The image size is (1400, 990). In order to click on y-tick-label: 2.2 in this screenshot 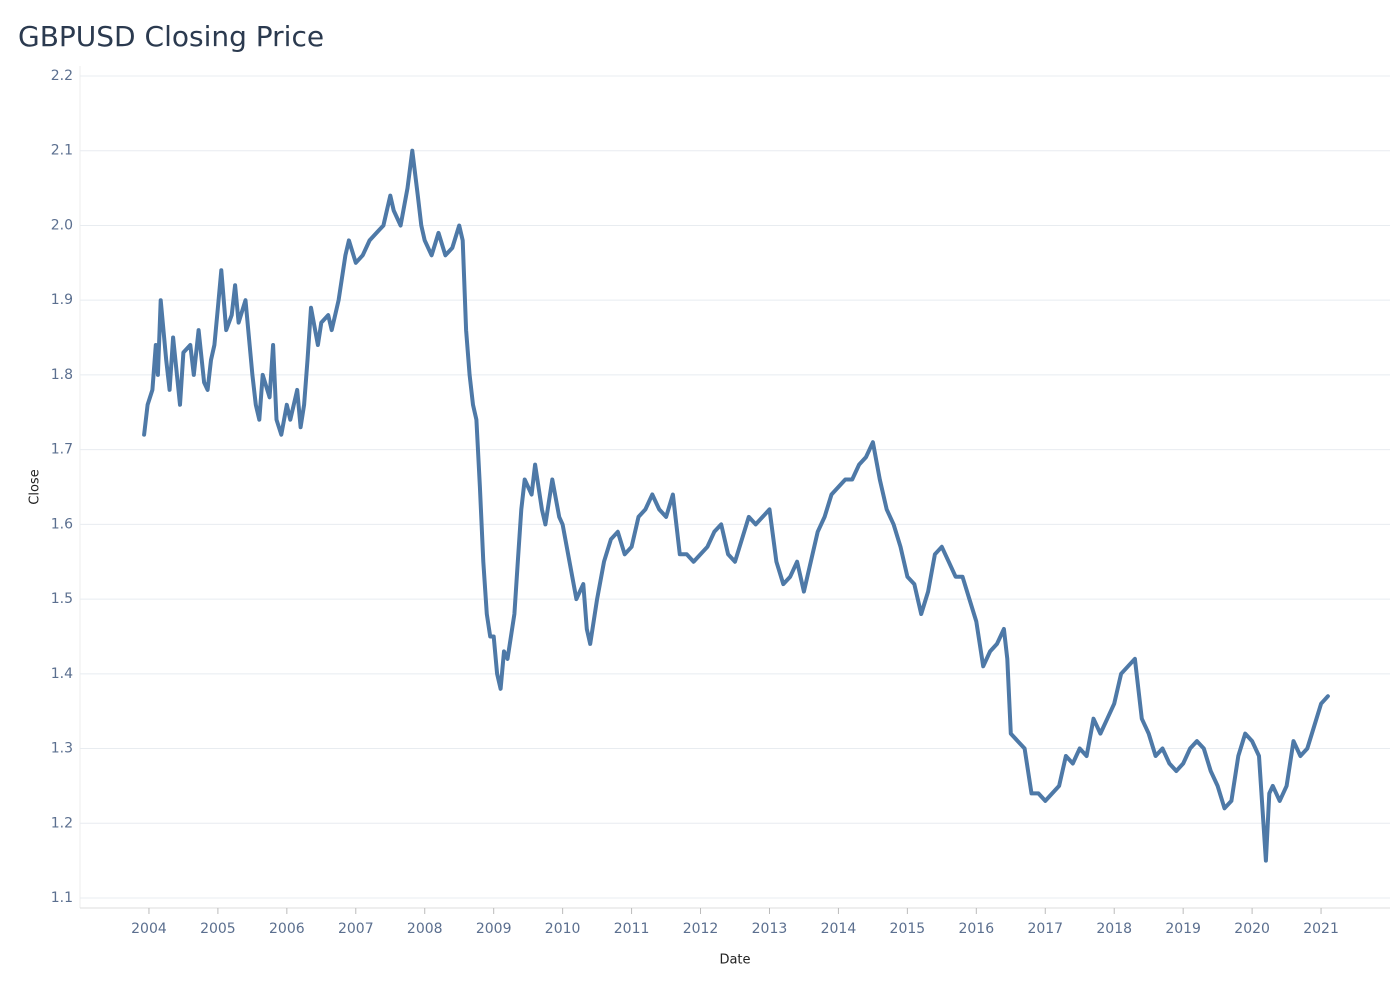, I will do `click(62, 76)`.